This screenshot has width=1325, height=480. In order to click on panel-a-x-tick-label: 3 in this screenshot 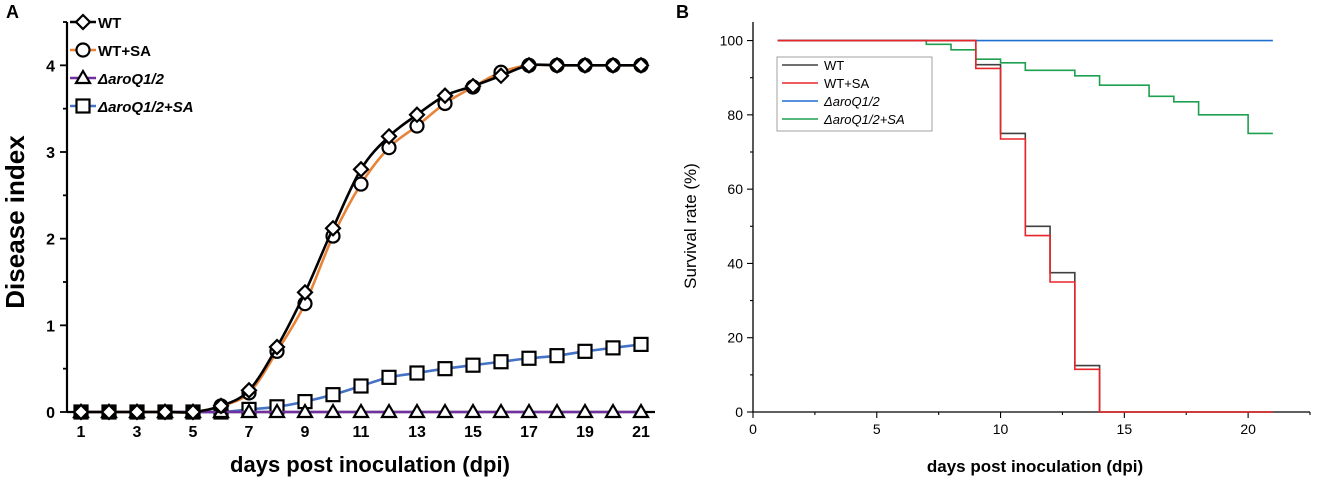, I will do `click(137, 432)`.